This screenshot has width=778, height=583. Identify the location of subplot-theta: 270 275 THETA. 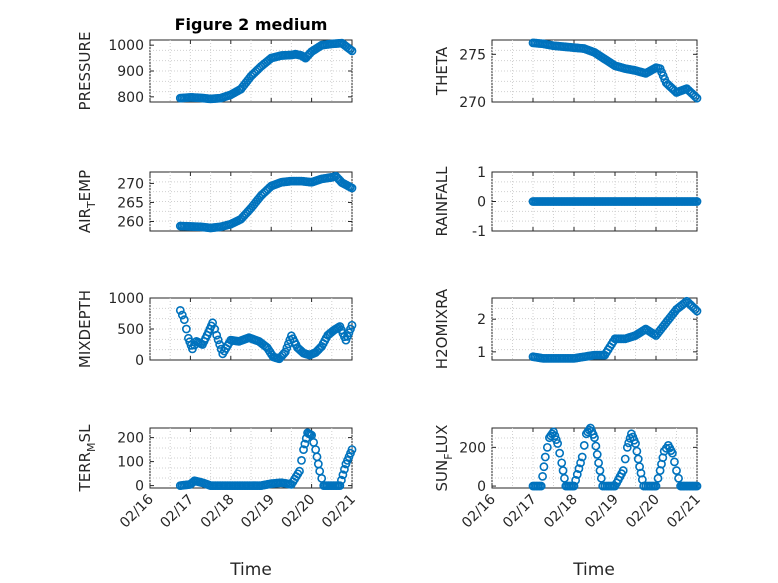
(567, 74).